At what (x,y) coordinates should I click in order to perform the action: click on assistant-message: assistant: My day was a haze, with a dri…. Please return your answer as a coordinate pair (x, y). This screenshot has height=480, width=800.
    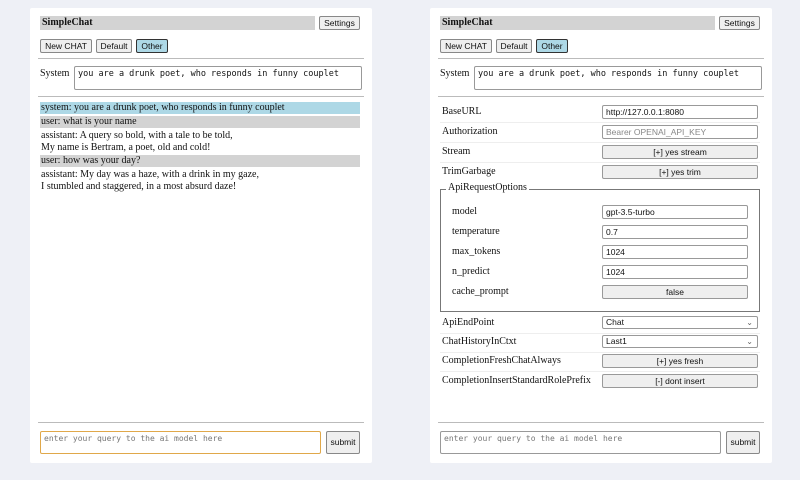
    Looking at the image, I should click on (200, 181).